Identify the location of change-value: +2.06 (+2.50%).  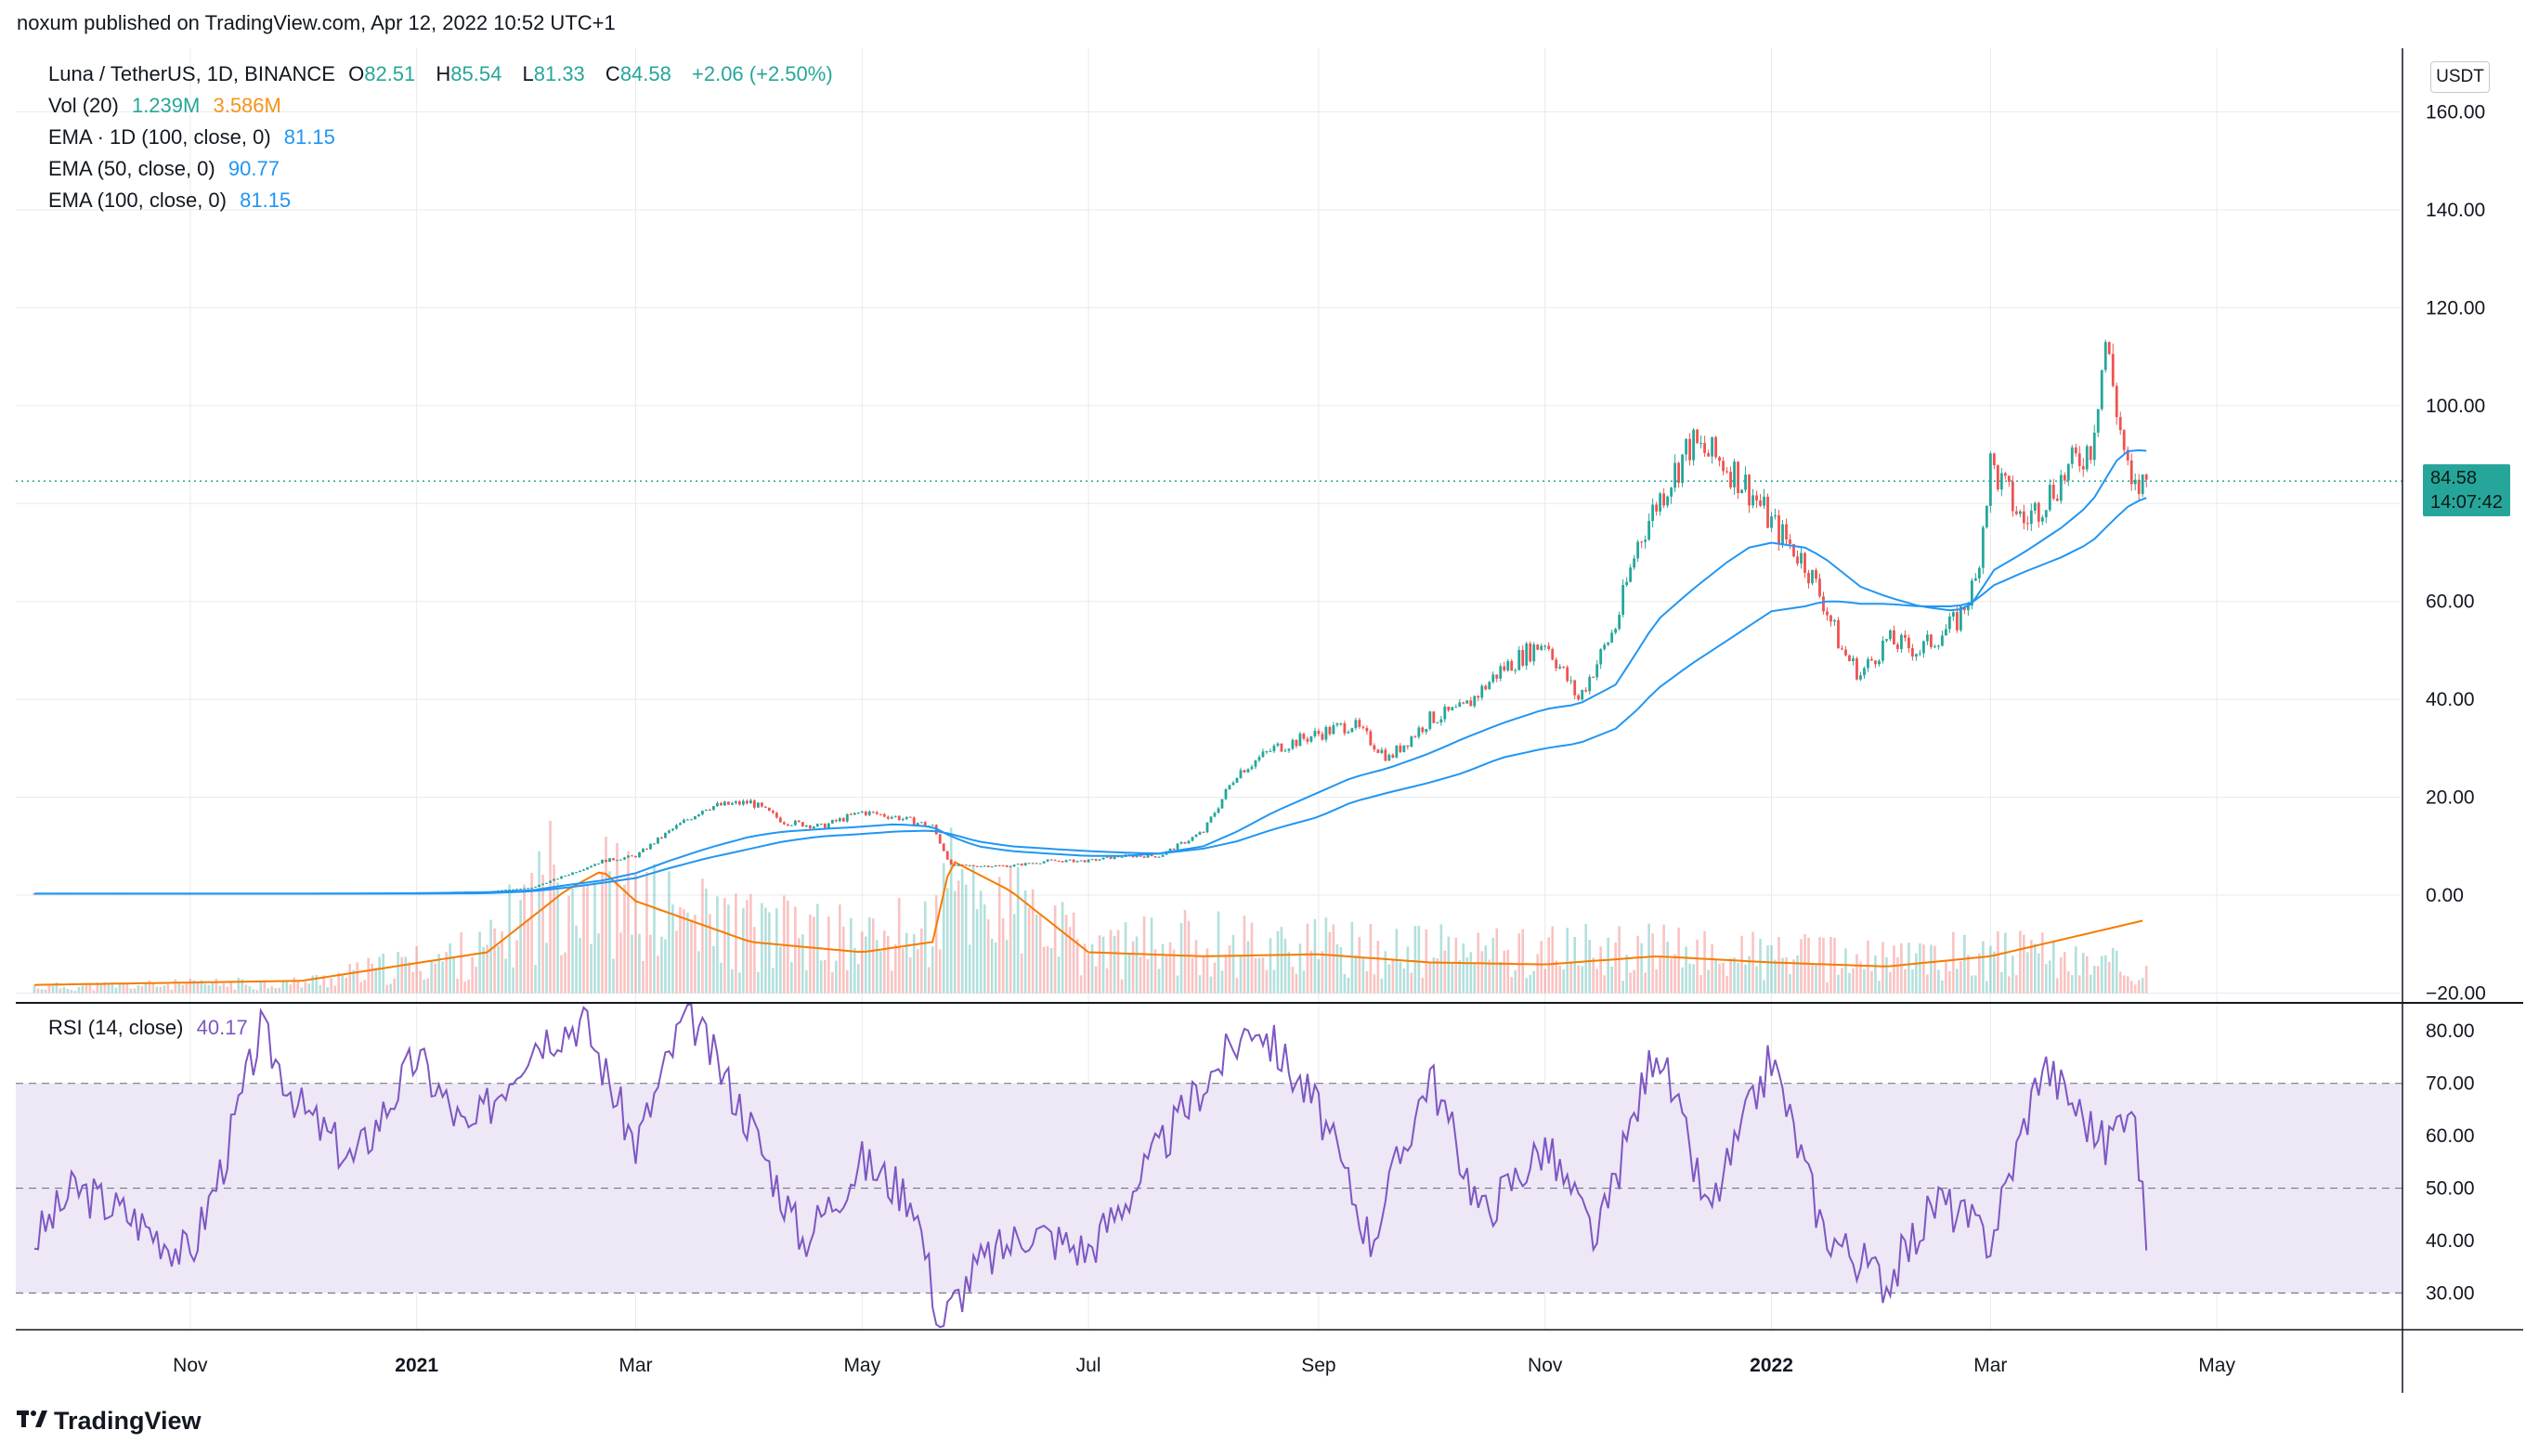
(763, 73).